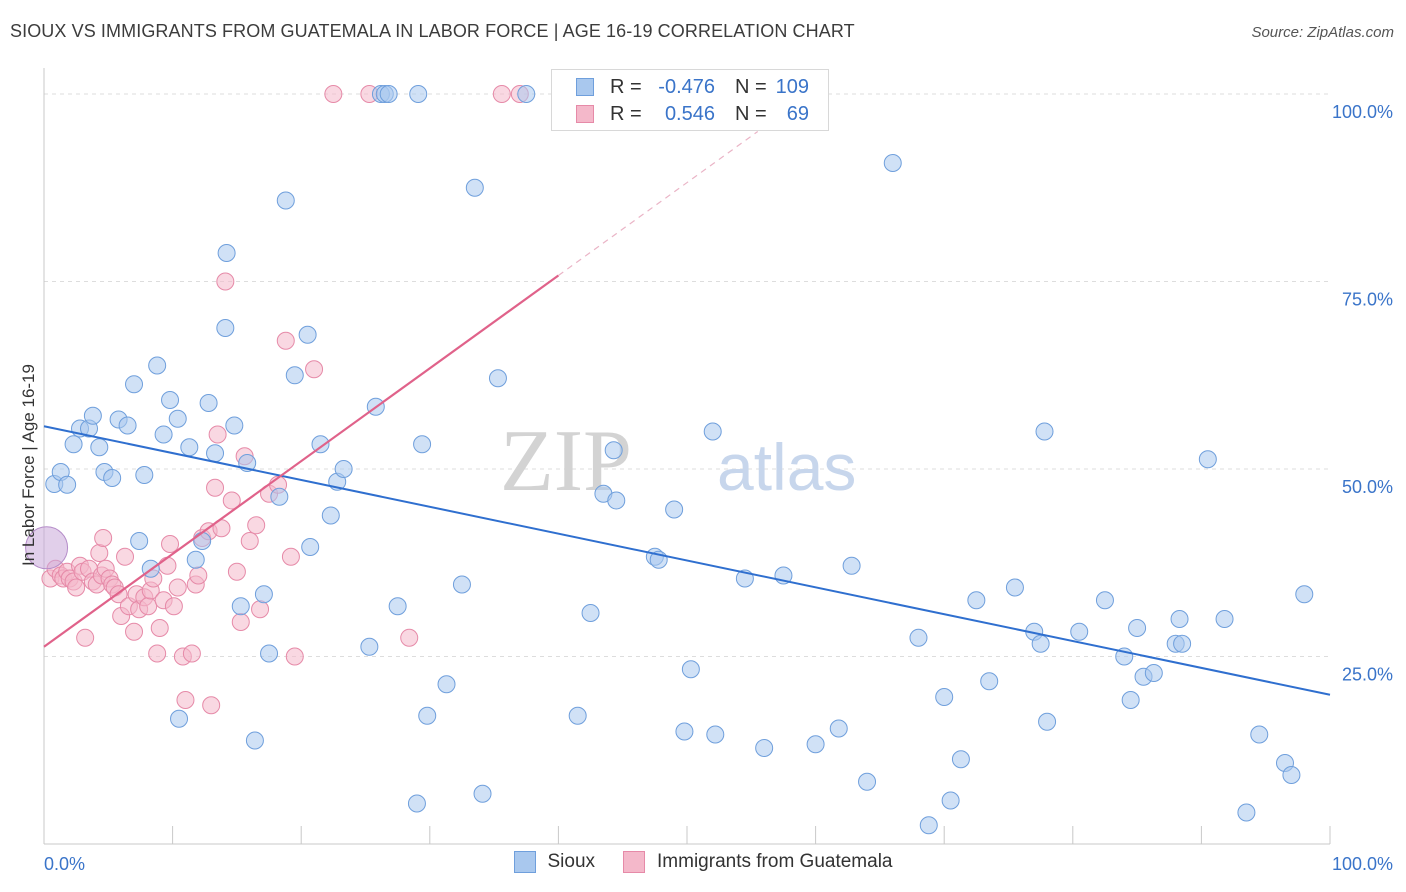 The height and width of the screenshot is (892, 1406). Describe the element at coordinates (792, 86) in the screenshot. I see `n-value: 109` at that location.